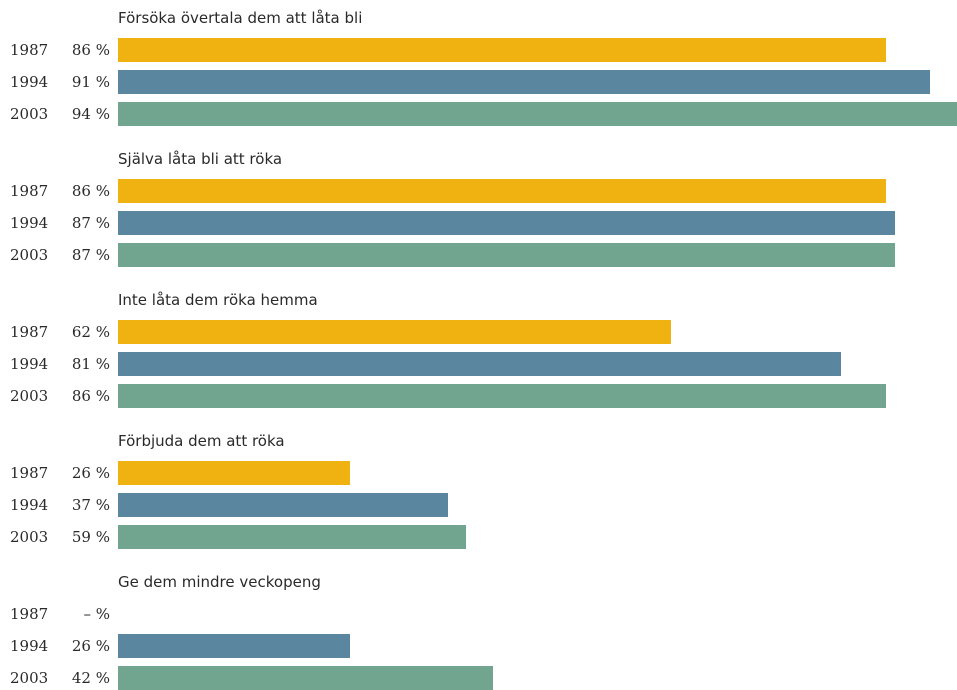  I want to click on value-label: 42 %, so click(90, 678).